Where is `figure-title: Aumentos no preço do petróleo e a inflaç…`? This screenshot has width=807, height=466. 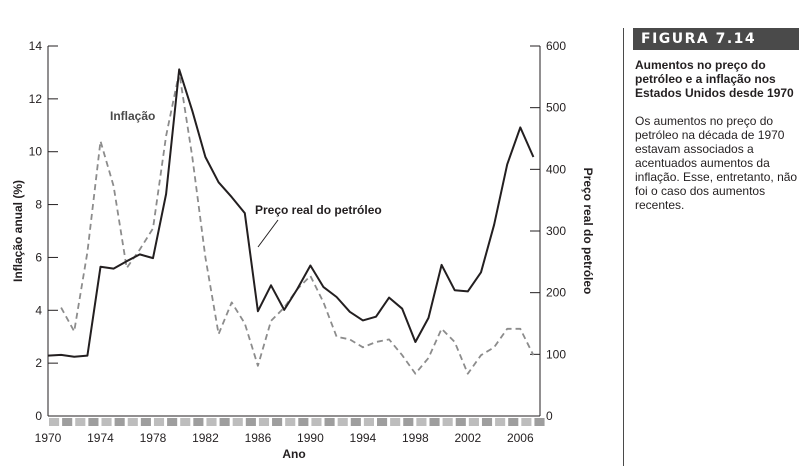 figure-title: Aumentos no preço do petróleo e a inflaç… is located at coordinates (714, 79).